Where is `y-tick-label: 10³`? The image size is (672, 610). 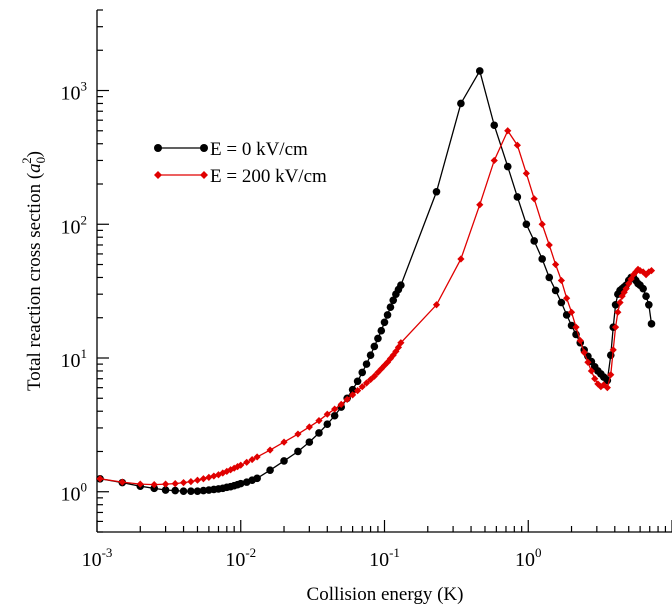 y-tick-label: 10³ is located at coordinates (74, 92).